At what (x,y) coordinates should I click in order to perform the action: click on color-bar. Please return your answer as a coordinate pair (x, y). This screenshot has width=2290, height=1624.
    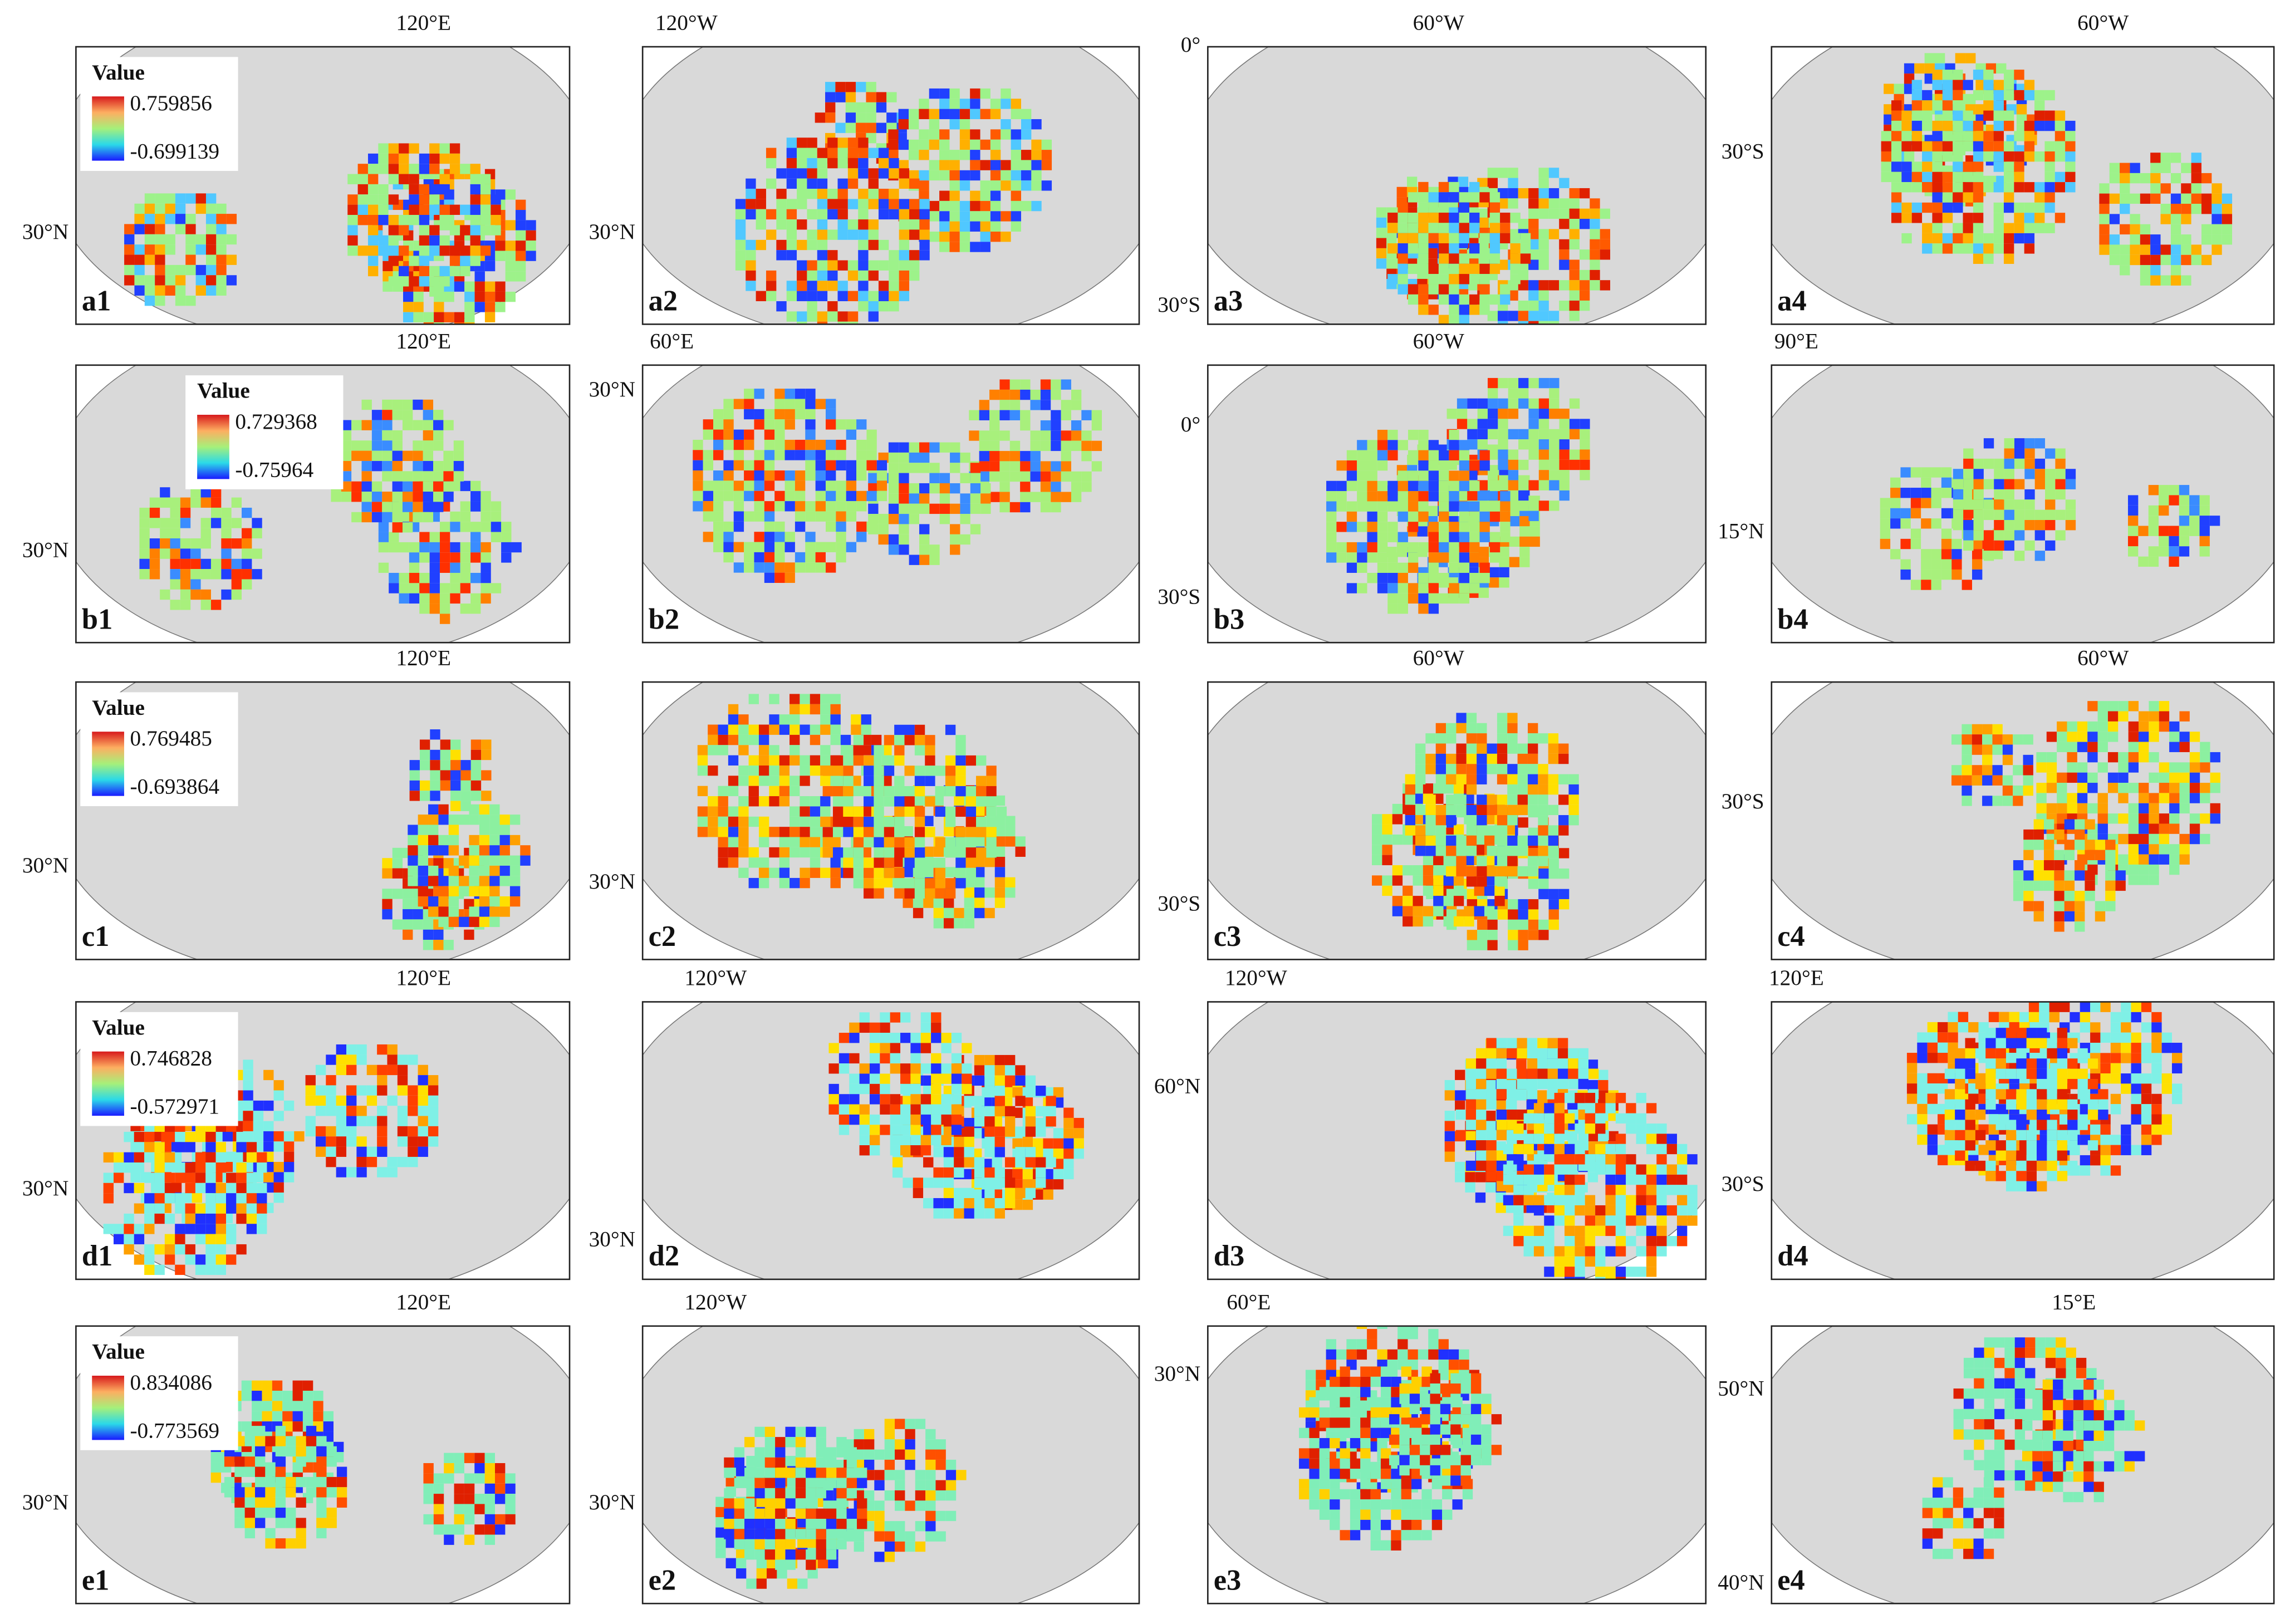
    Looking at the image, I should click on (213, 447).